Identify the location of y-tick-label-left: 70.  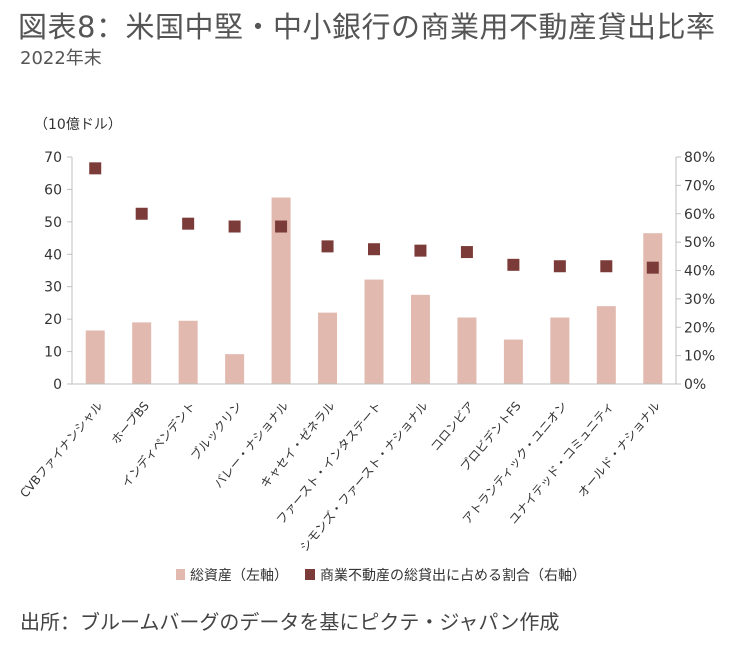
(53, 158).